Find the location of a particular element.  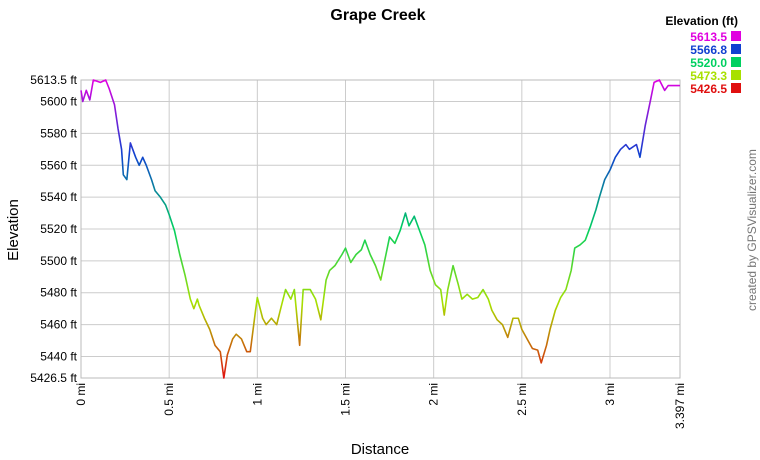

y-tick-label: 5480 ft is located at coordinates (58, 293).